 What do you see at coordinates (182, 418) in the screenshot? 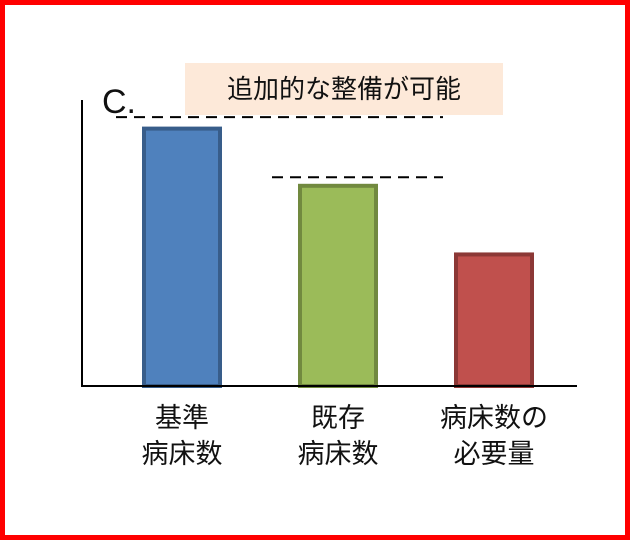
I see `category-label-1-line-1: 基準` at bounding box center [182, 418].